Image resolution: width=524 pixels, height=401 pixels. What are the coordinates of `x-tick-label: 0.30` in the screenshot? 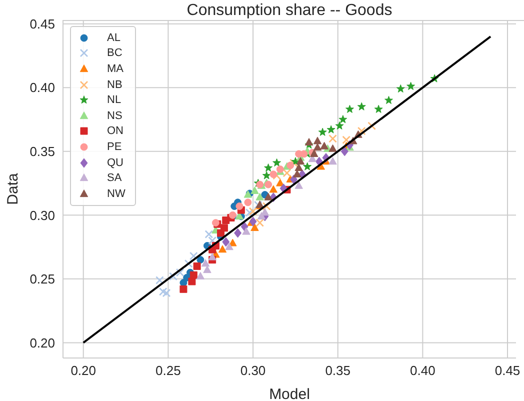 It's located at (253, 370).